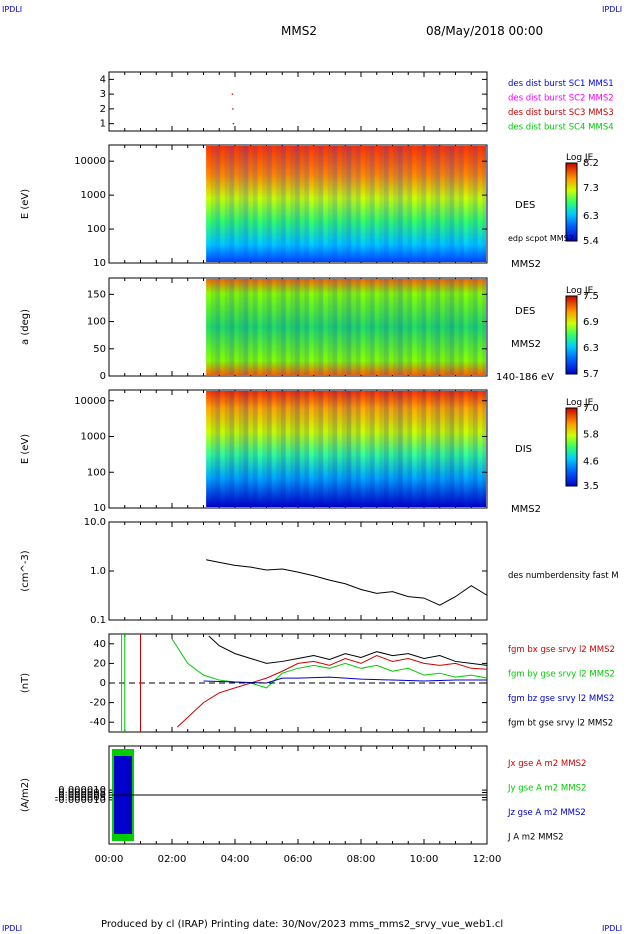  Describe the element at coordinates (487, 859) in the screenshot. I see `x-tick-label: 12:00` at that location.